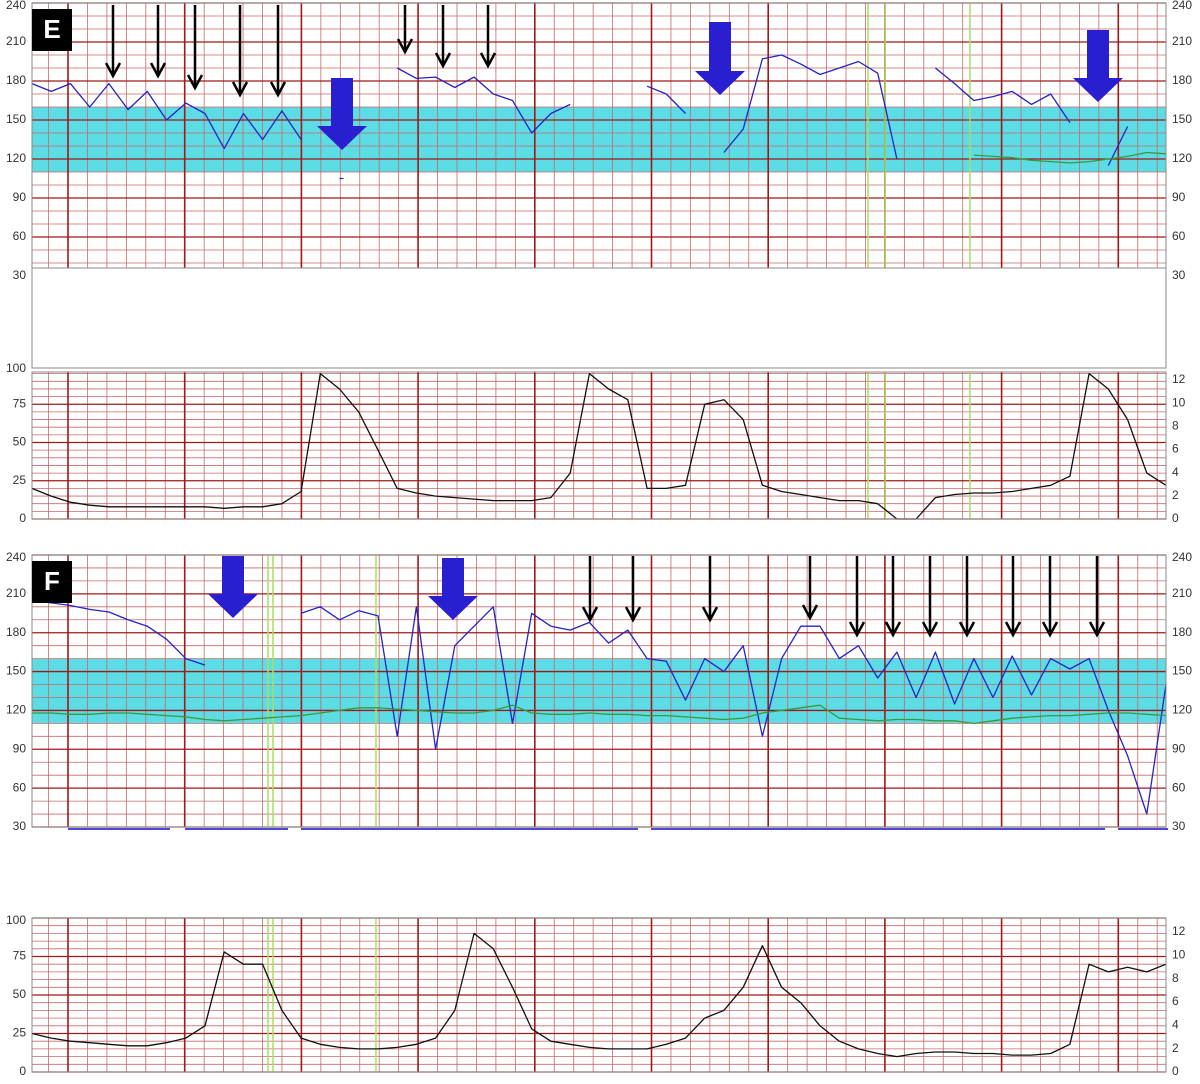  I want to click on panel-label: F, so click(52, 581).